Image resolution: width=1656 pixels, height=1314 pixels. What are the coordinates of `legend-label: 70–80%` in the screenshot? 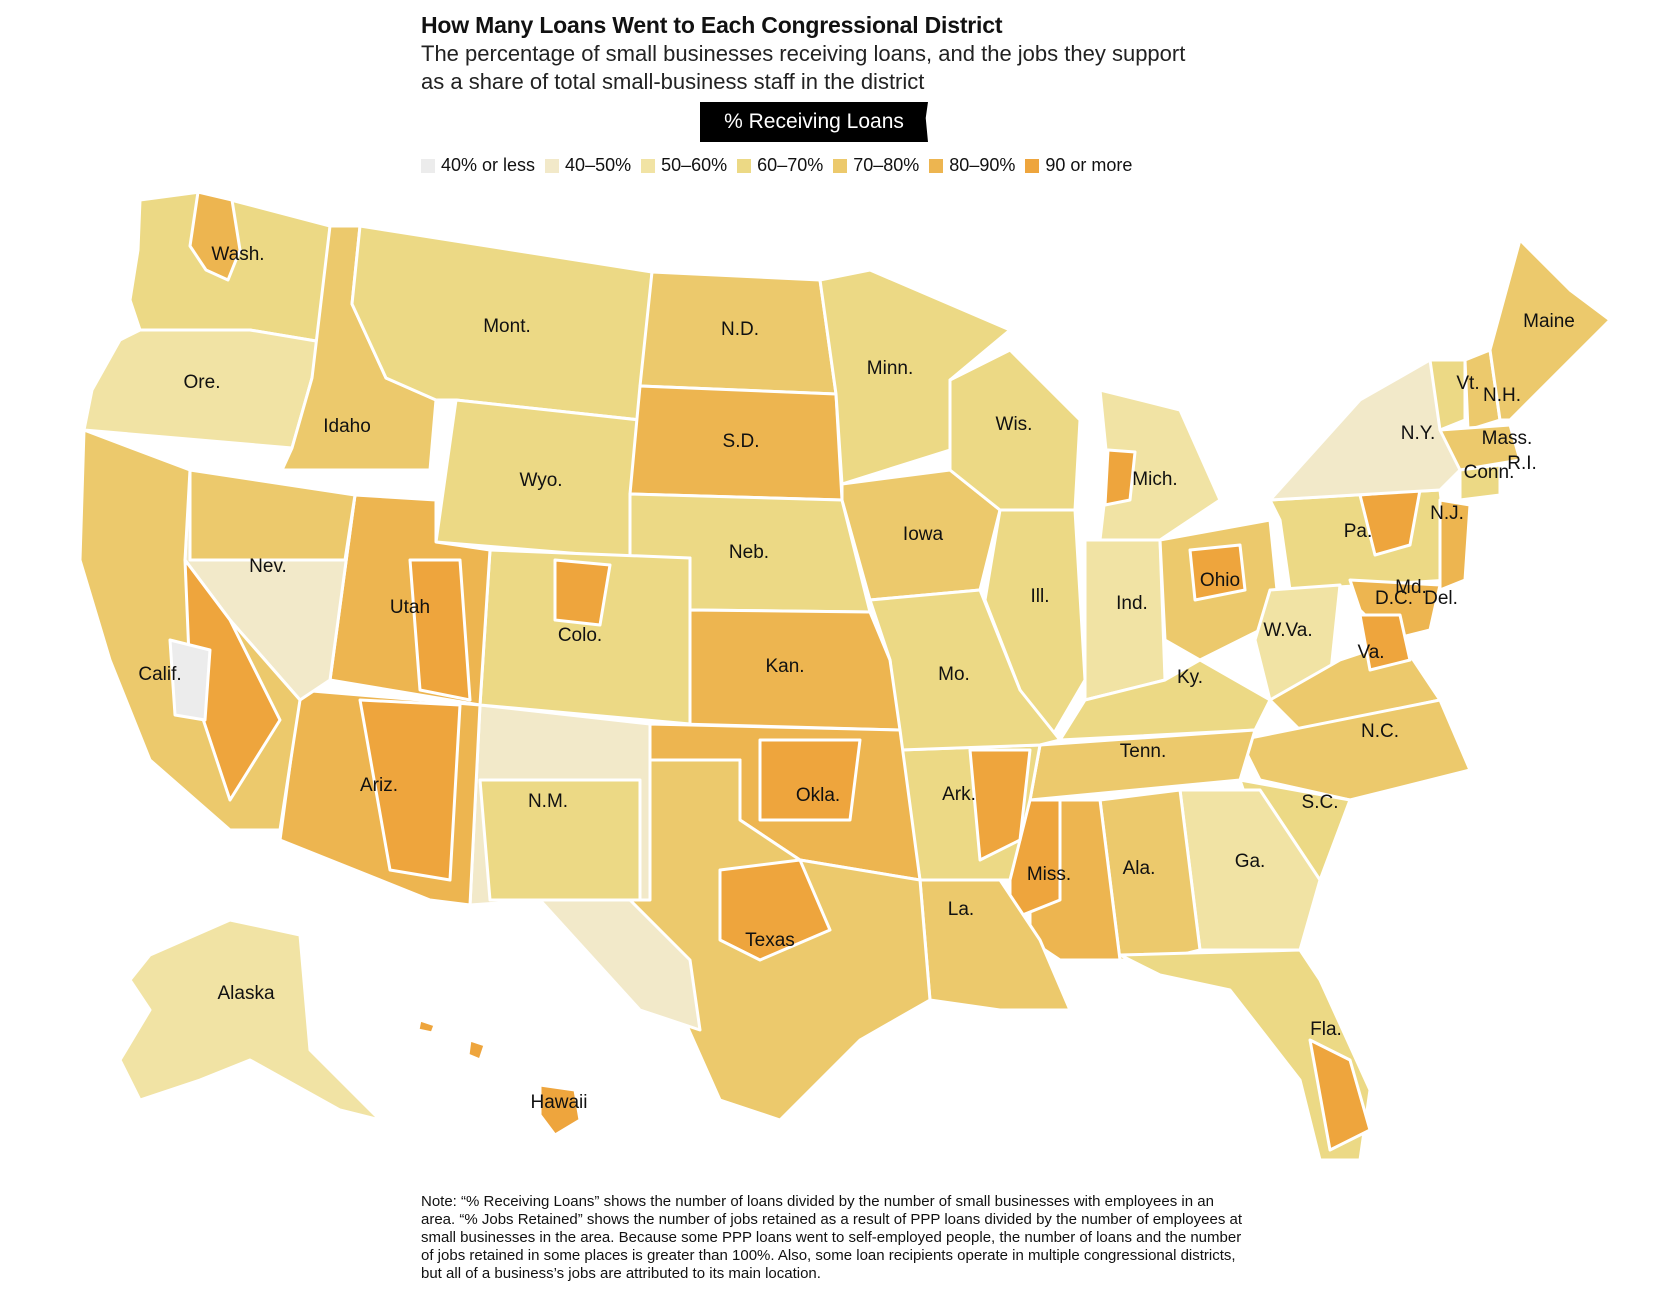 It's located at (886, 165).